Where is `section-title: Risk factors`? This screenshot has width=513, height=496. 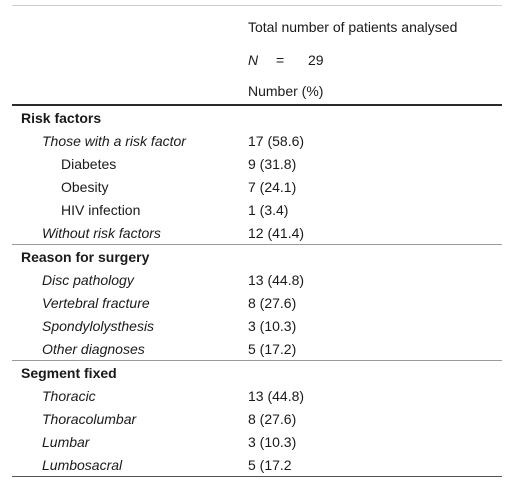 section-title: Risk factors is located at coordinates (61, 118).